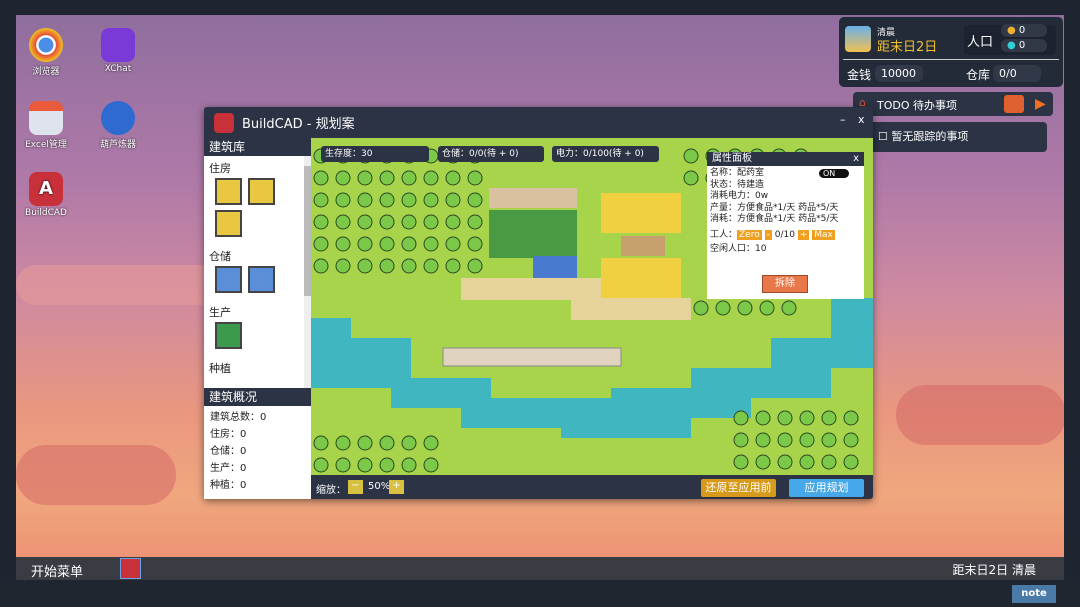  I want to click on library-category: 住房, so click(257, 200).